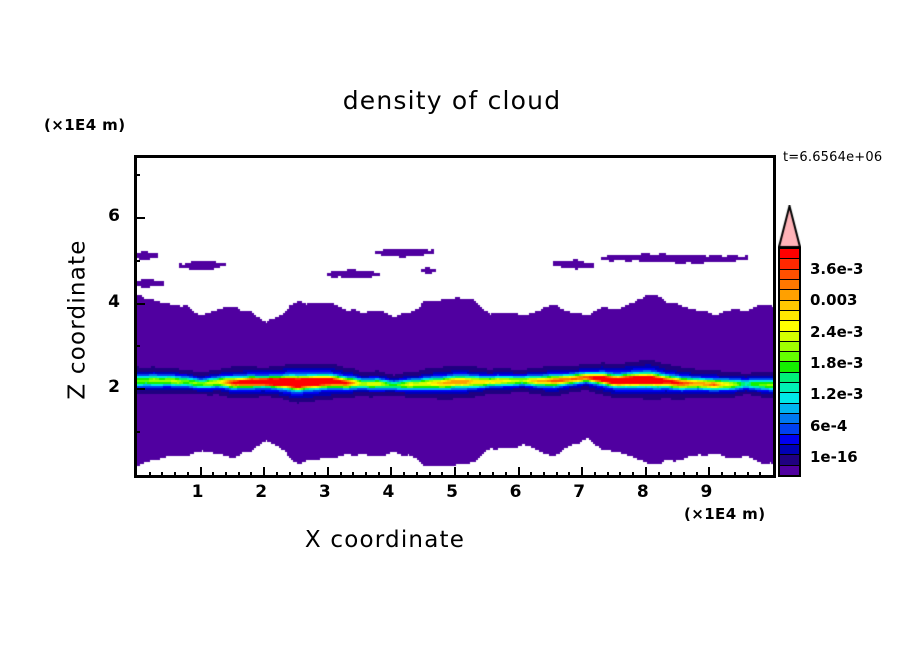  I want to click on x-tick-label: 4, so click(388, 492).